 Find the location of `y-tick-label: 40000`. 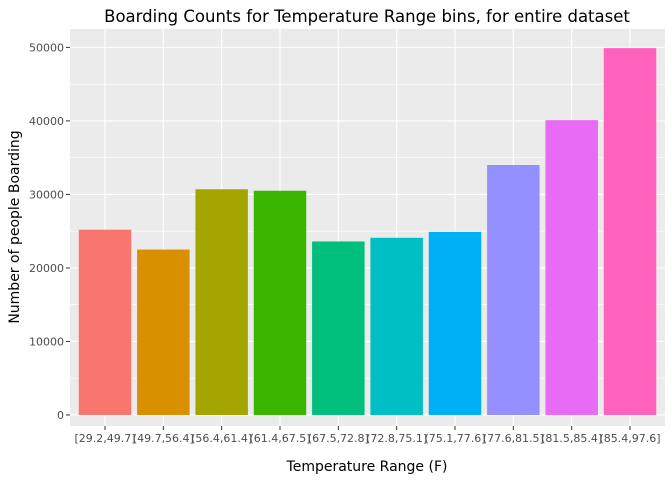

y-tick-label: 40000 is located at coordinates (46, 121).